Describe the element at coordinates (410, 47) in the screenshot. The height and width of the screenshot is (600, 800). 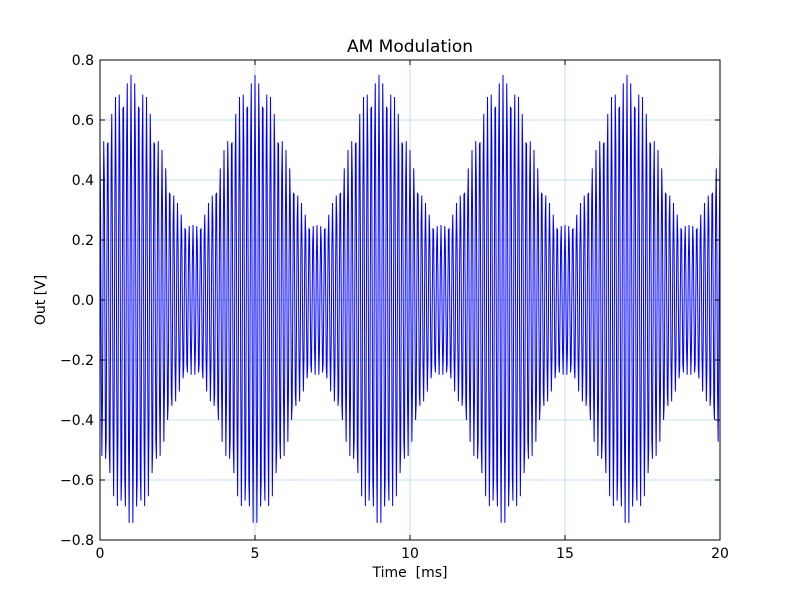
I see `chart-title: AM Modulation` at that location.